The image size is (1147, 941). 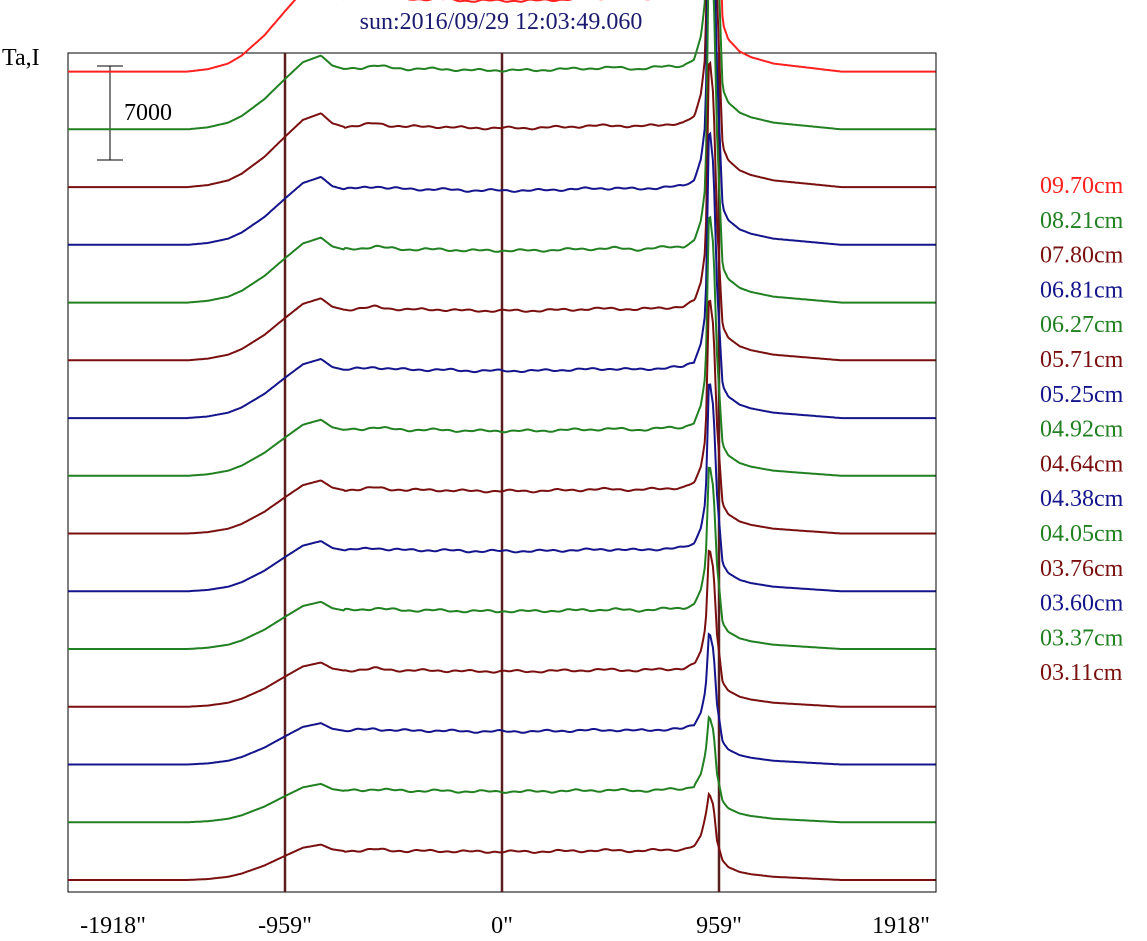 I want to click on legend-entry: 04.92cm, so click(x=1082, y=430).